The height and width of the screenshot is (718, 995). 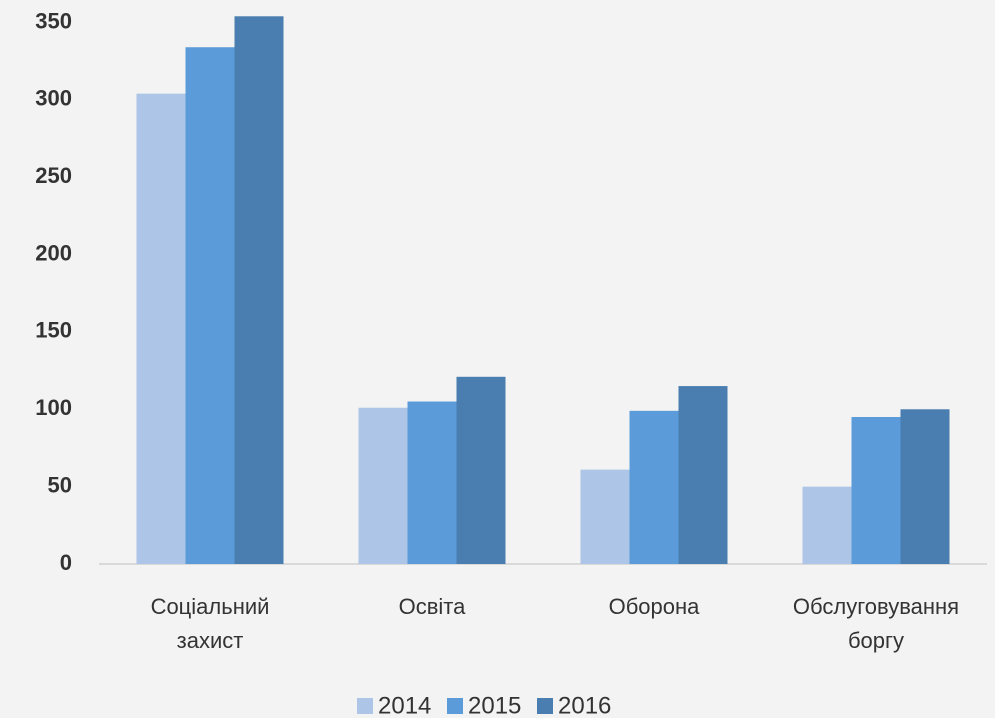 What do you see at coordinates (210, 606) in the screenshot?
I see `x-tick-line: Соціальний` at bounding box center [210, 606].